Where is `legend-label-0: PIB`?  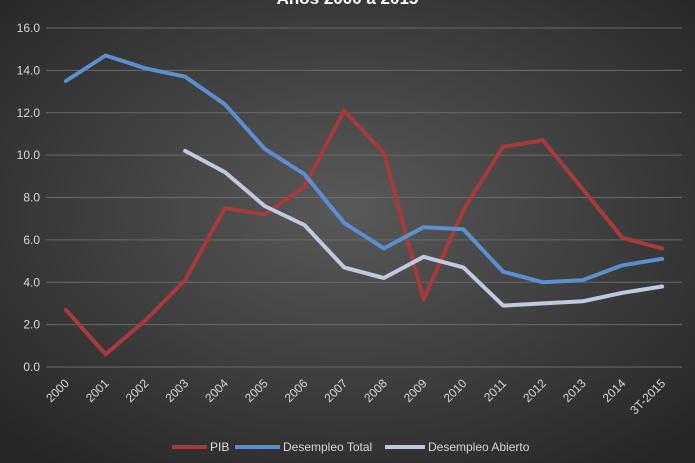 legend-label-0: PIB is located at coordinates (219, 447).